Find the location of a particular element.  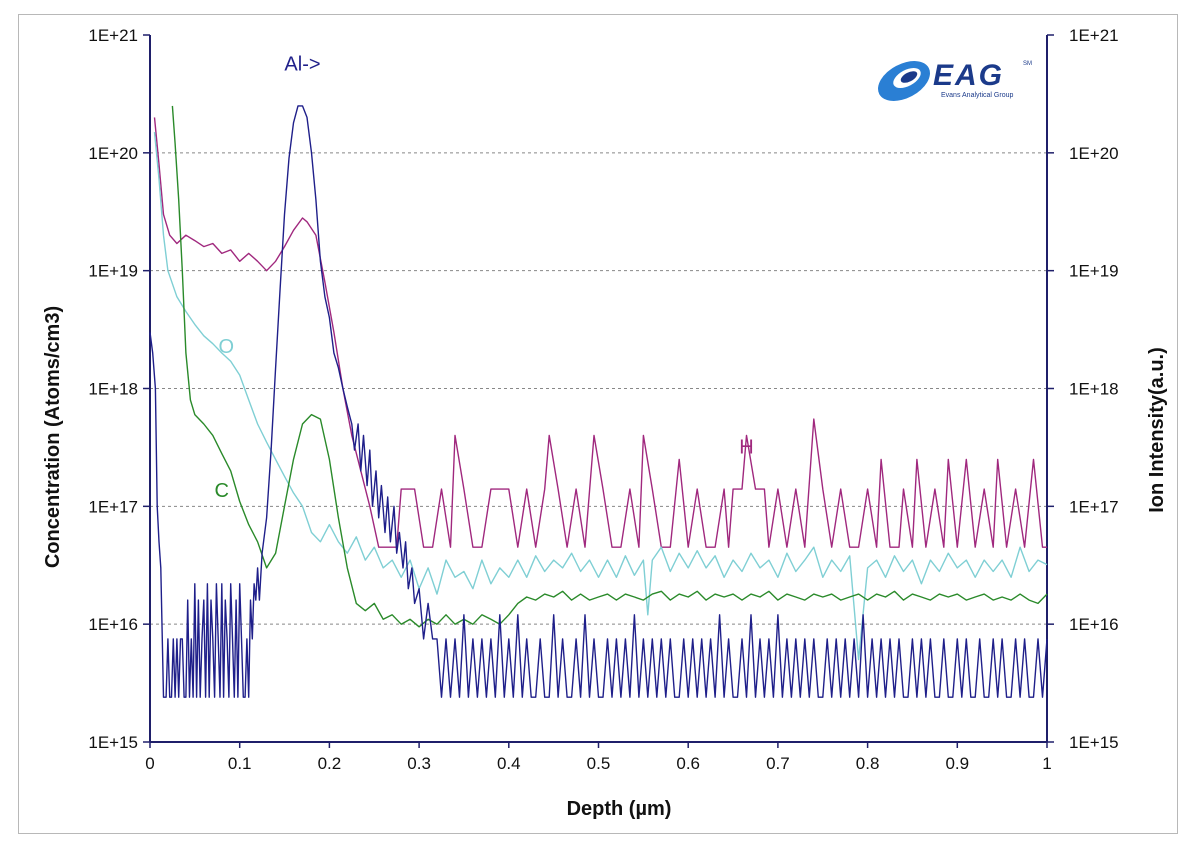

x-tick-label: 0 is located at coordinates (149, 763).